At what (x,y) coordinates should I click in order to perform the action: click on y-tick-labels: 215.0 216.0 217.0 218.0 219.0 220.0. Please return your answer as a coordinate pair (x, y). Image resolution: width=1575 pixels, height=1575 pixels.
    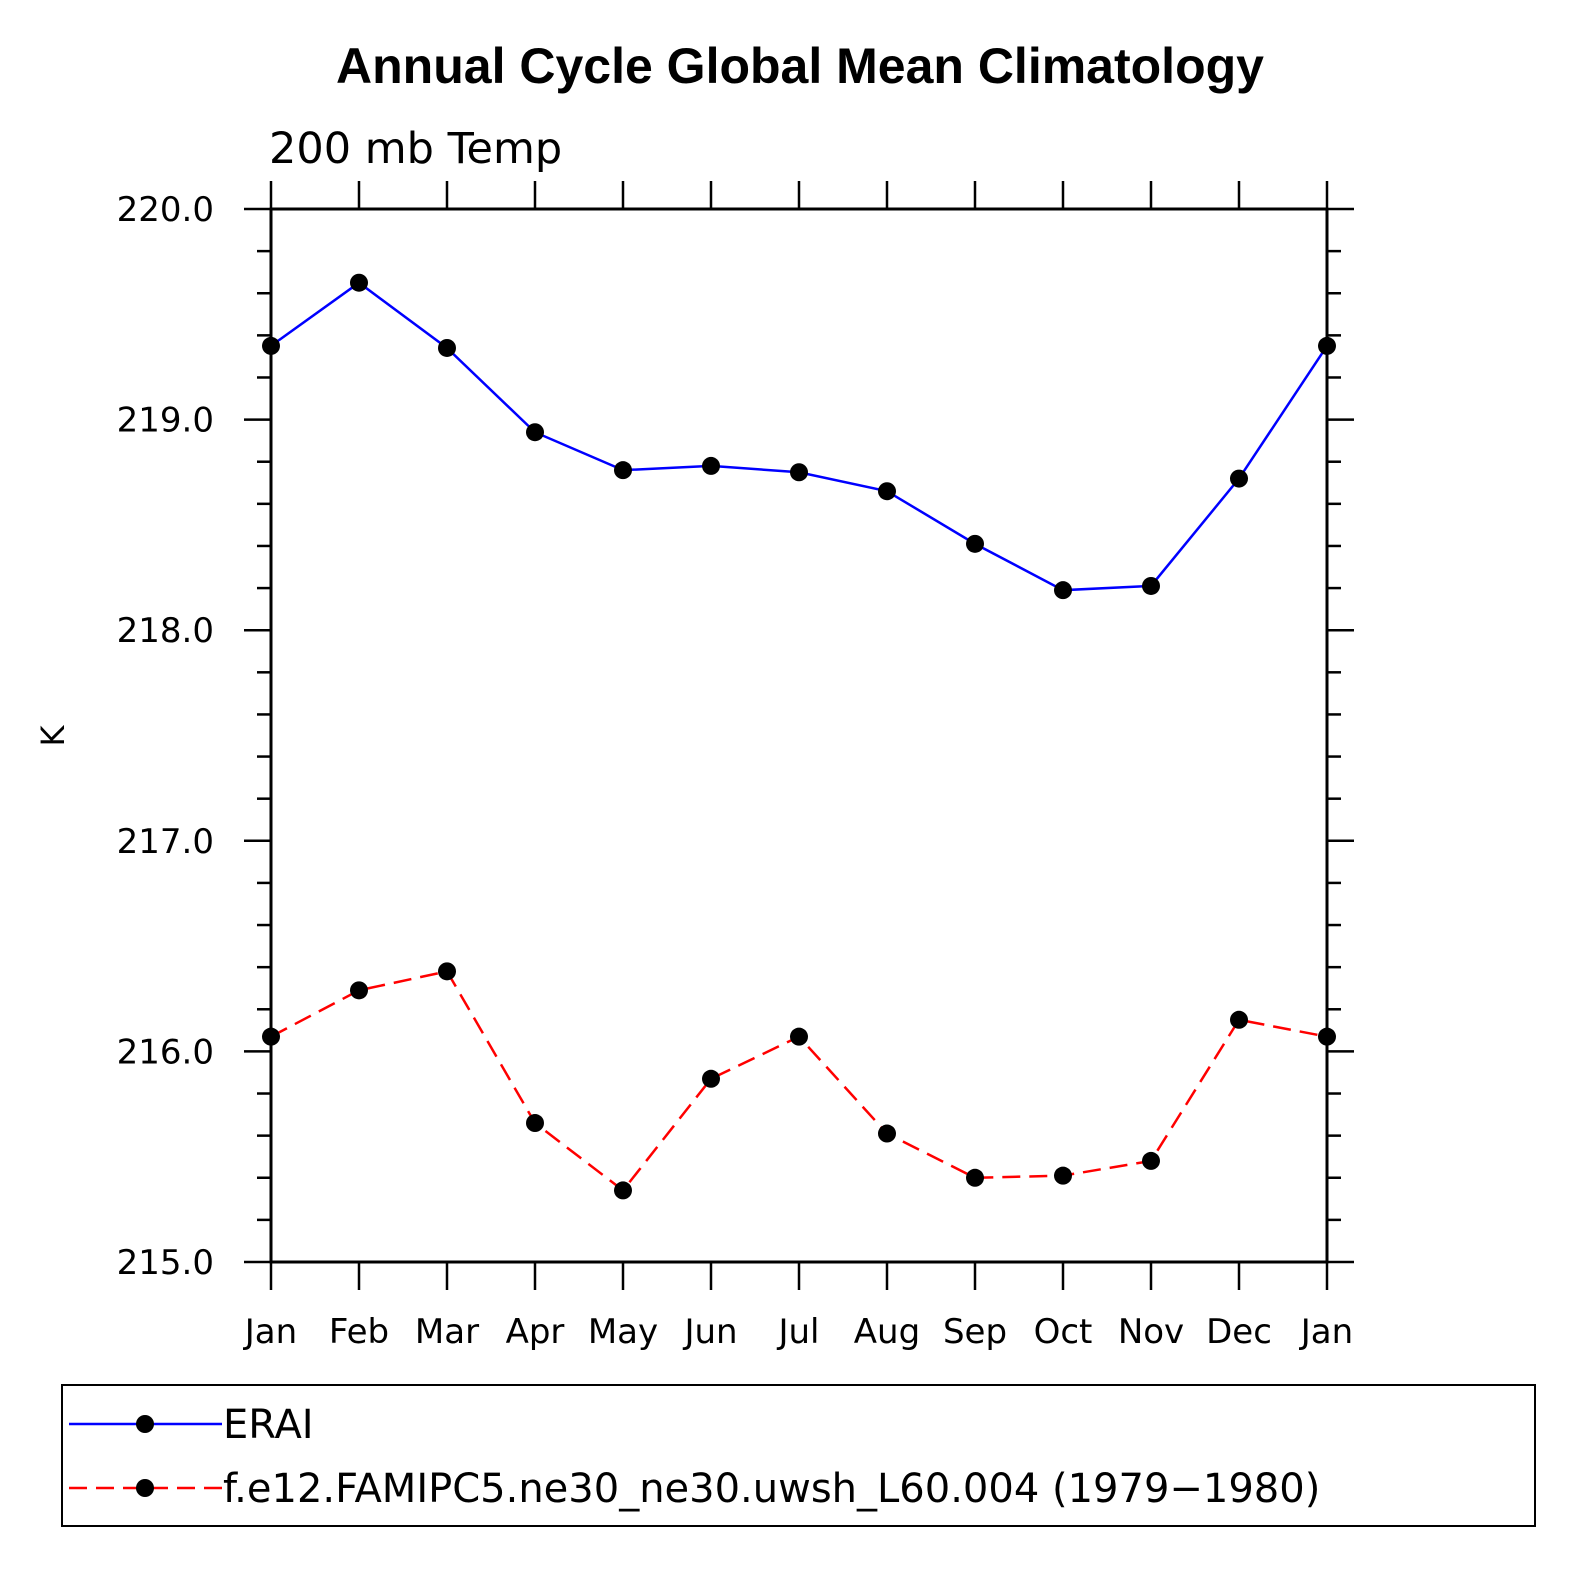
    Looking at the image, I should click on (165, 736).